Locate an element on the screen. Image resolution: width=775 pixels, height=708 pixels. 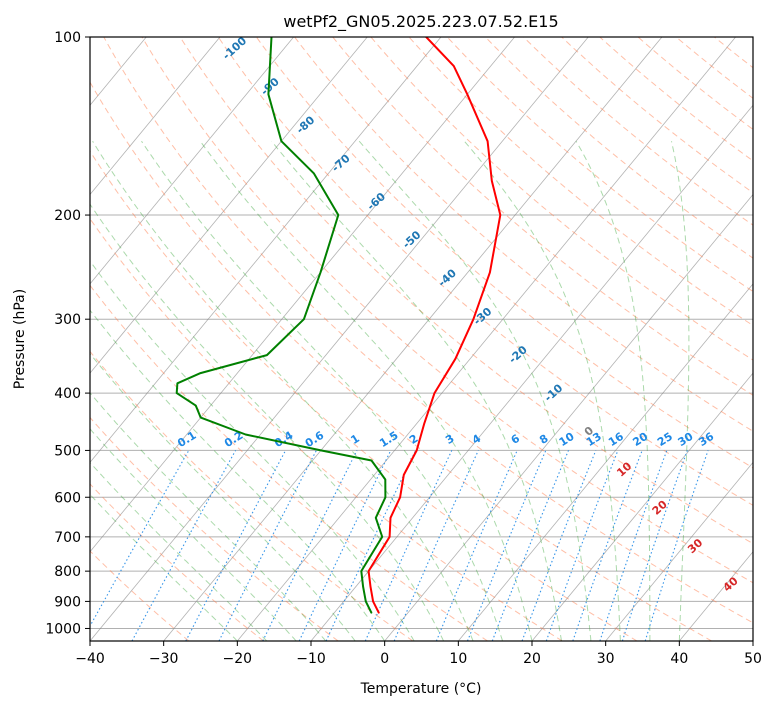
y-axis: 100 200 300 400 500 600 700 800 900 1000 is located at coordinates (67, 333).